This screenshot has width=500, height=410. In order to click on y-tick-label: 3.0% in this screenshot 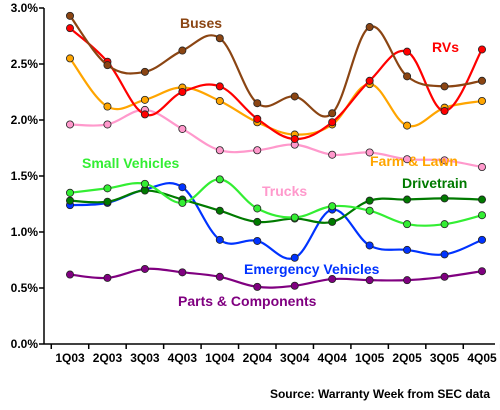, I will do `click(25, 8)`.